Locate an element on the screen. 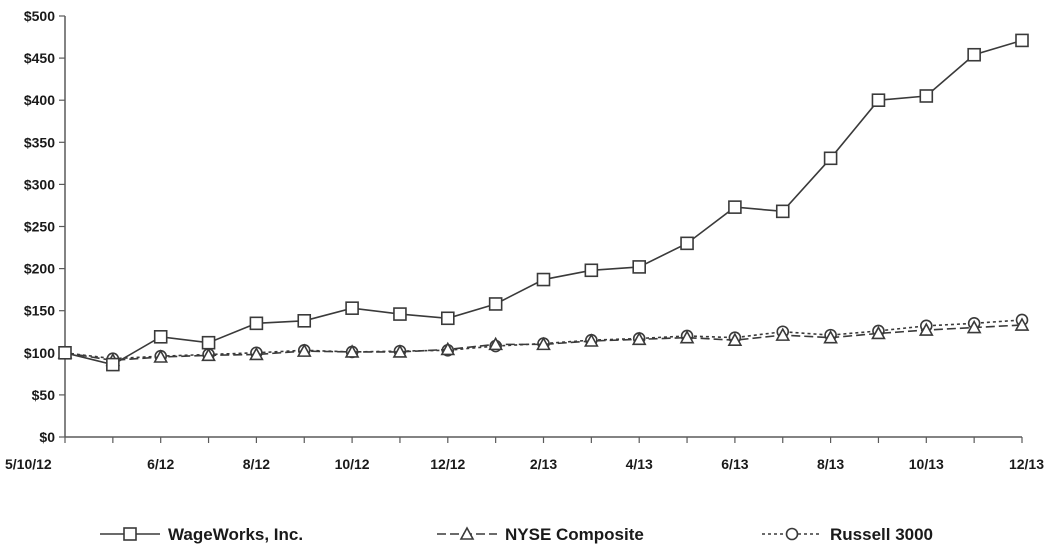 The height and width of the screenshot is (549, 1047). y-tick-label: $100 is located at coordinates (39, 353).